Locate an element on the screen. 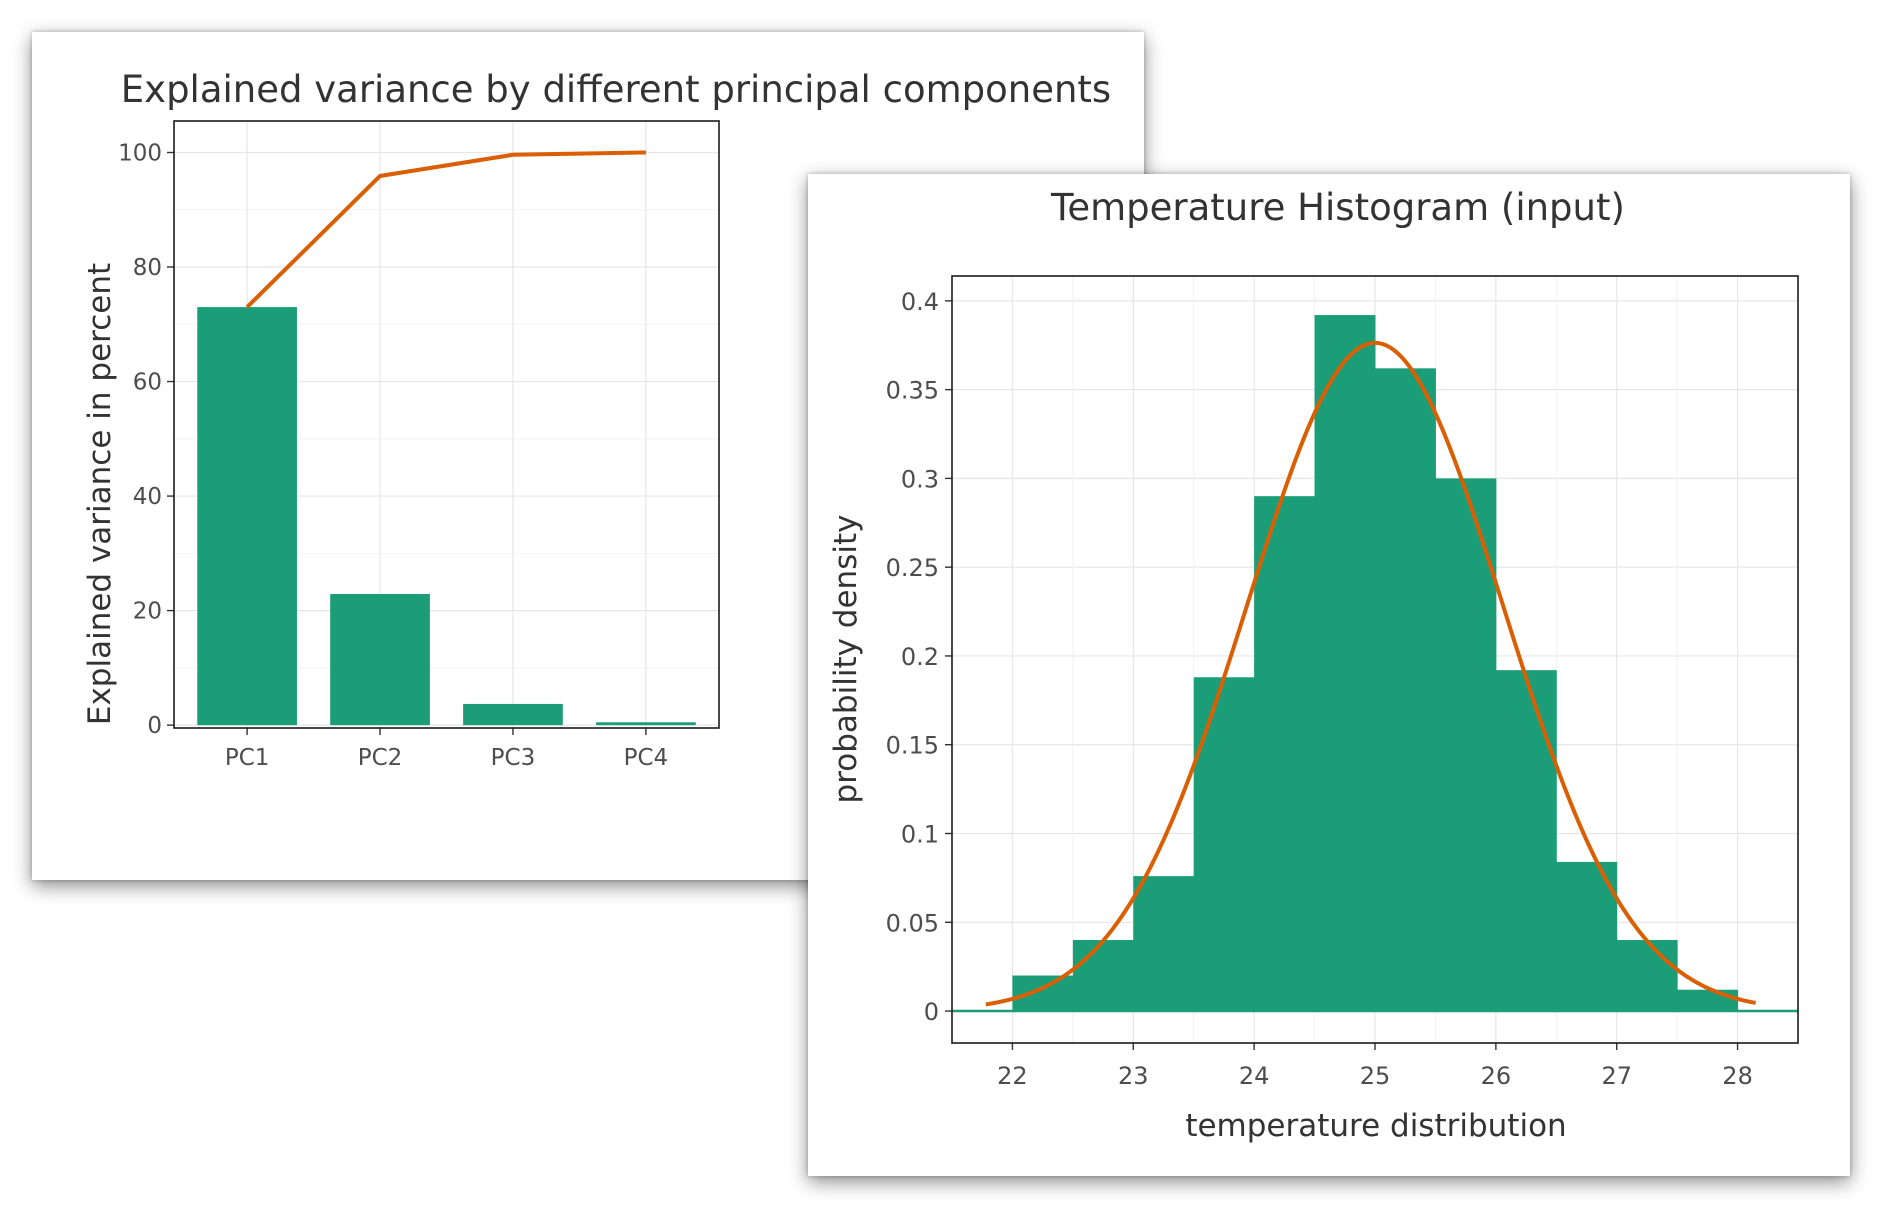 The height and width of the screenshot is (1206, 1880). histogram-x-tick-label: 27 is located at coordinates (1616, 1076).